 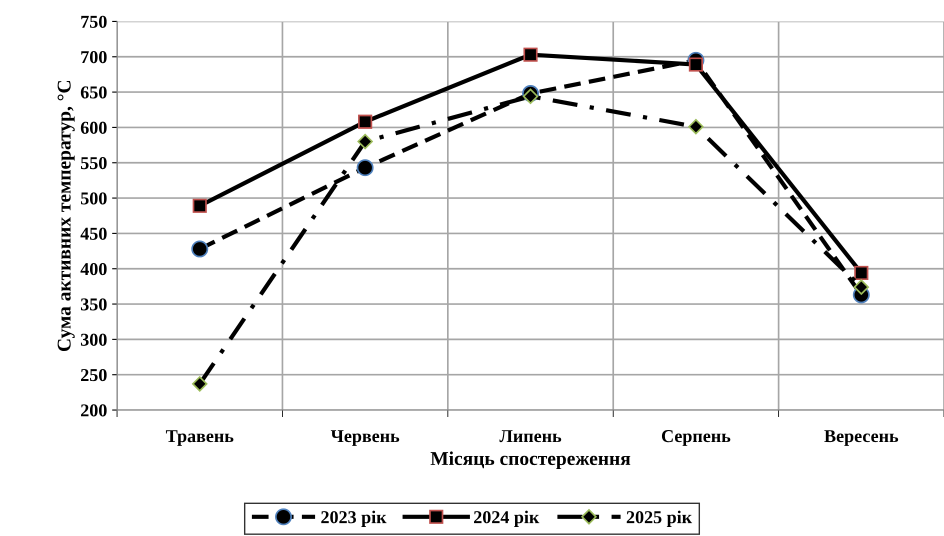 What do you see at coordinates (93, 92) in the screenshot?
I see `y-tick-label: 650` at bounding box center [93, 92].